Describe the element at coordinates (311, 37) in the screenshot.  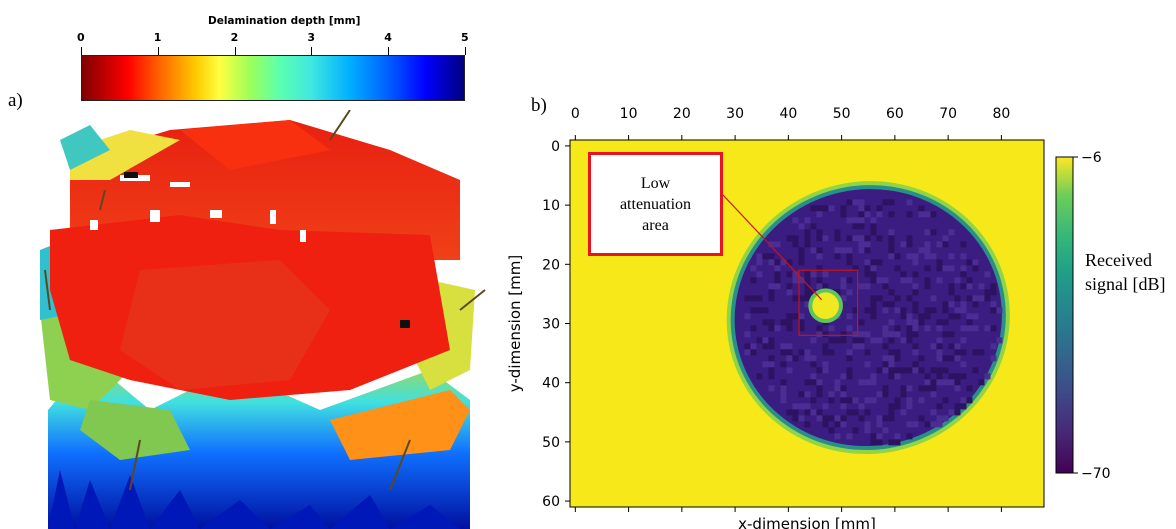
I see `depth-tick-label: 3` at that location.